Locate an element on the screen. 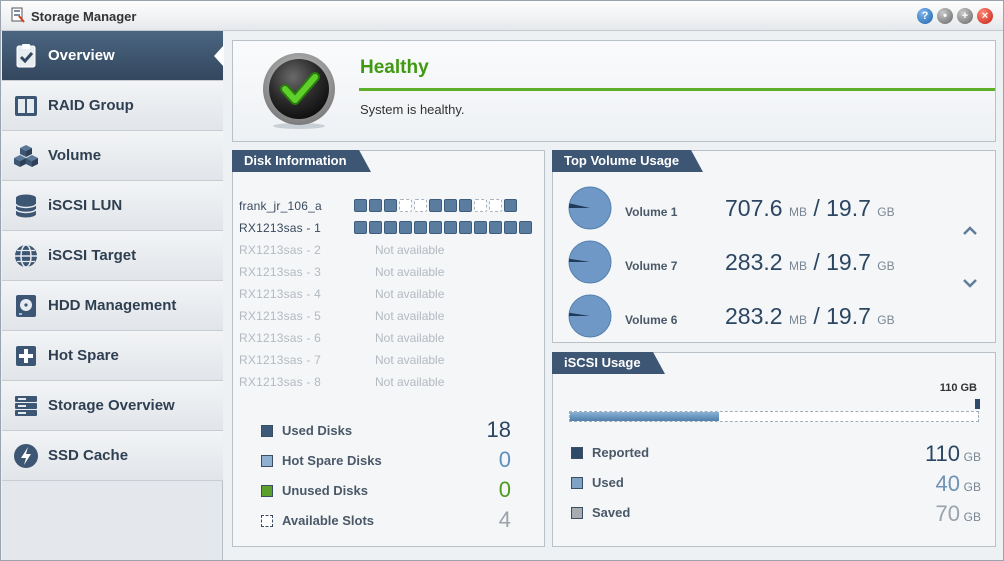 The height and width of the screenshot is (561, 1004). sidebar-item-storage-overview: Storage Overview is located at coordinates (112, 406).